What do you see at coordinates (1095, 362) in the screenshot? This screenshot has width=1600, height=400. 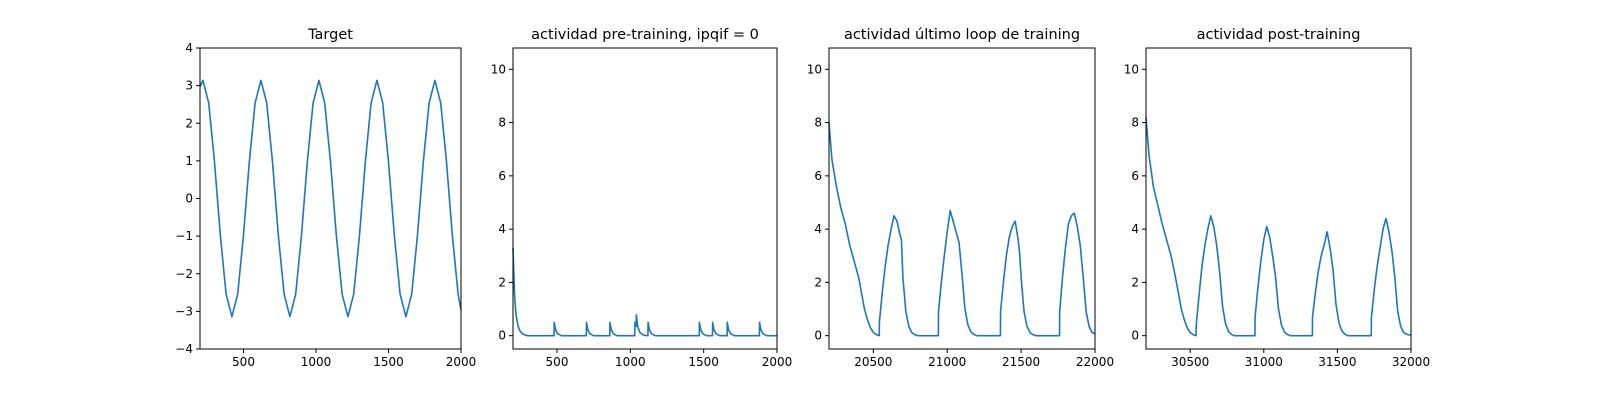 I see `x-tick-label: 22000` at bounding box center [1095, 362].